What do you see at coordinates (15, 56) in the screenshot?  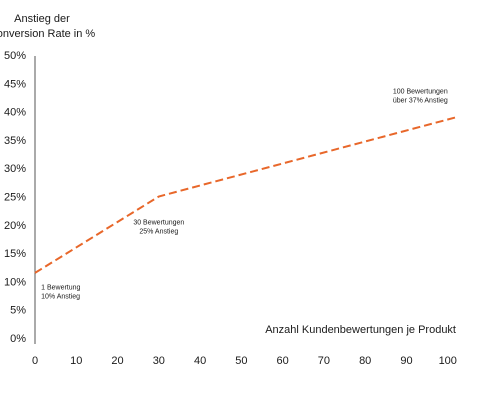 I see `y-tick-label: 50%` at bounding box center [15, 56].